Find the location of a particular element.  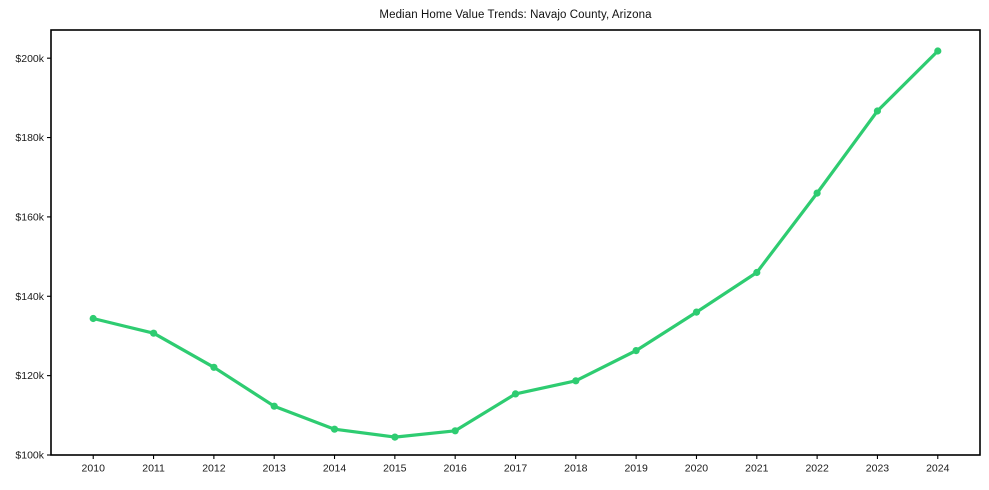

x-tick-label: 2016 is located at coordinates (455, 469).